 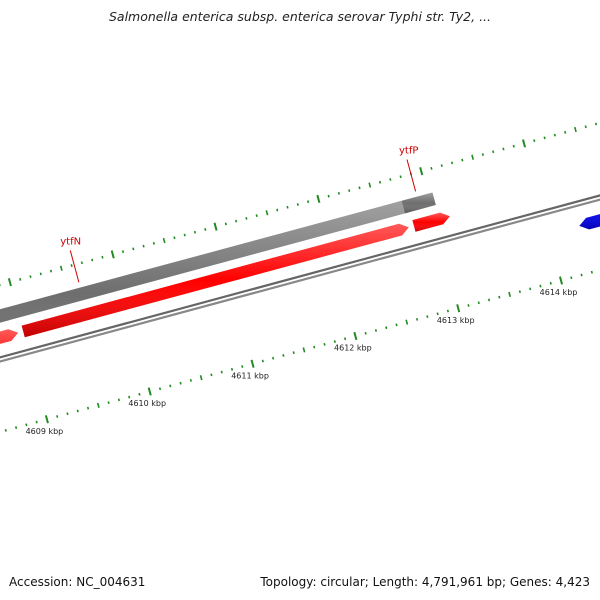 What do you see at coordinates (559, 292) in the screenshot?
I see `tick-label-4614: 4614 kbp` at bounding box center [559, 292].